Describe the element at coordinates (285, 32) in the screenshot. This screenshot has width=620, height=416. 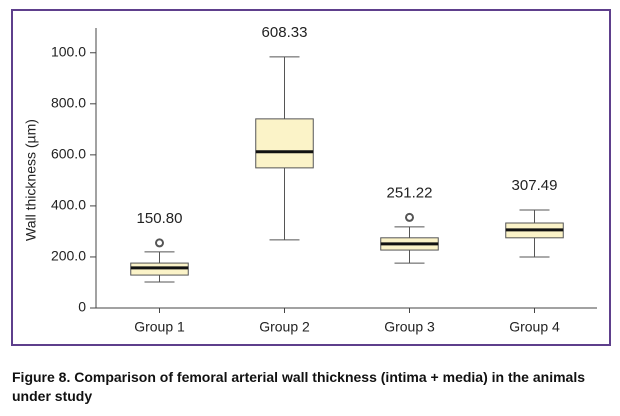
I see `mean-label: 608.33` at that location.